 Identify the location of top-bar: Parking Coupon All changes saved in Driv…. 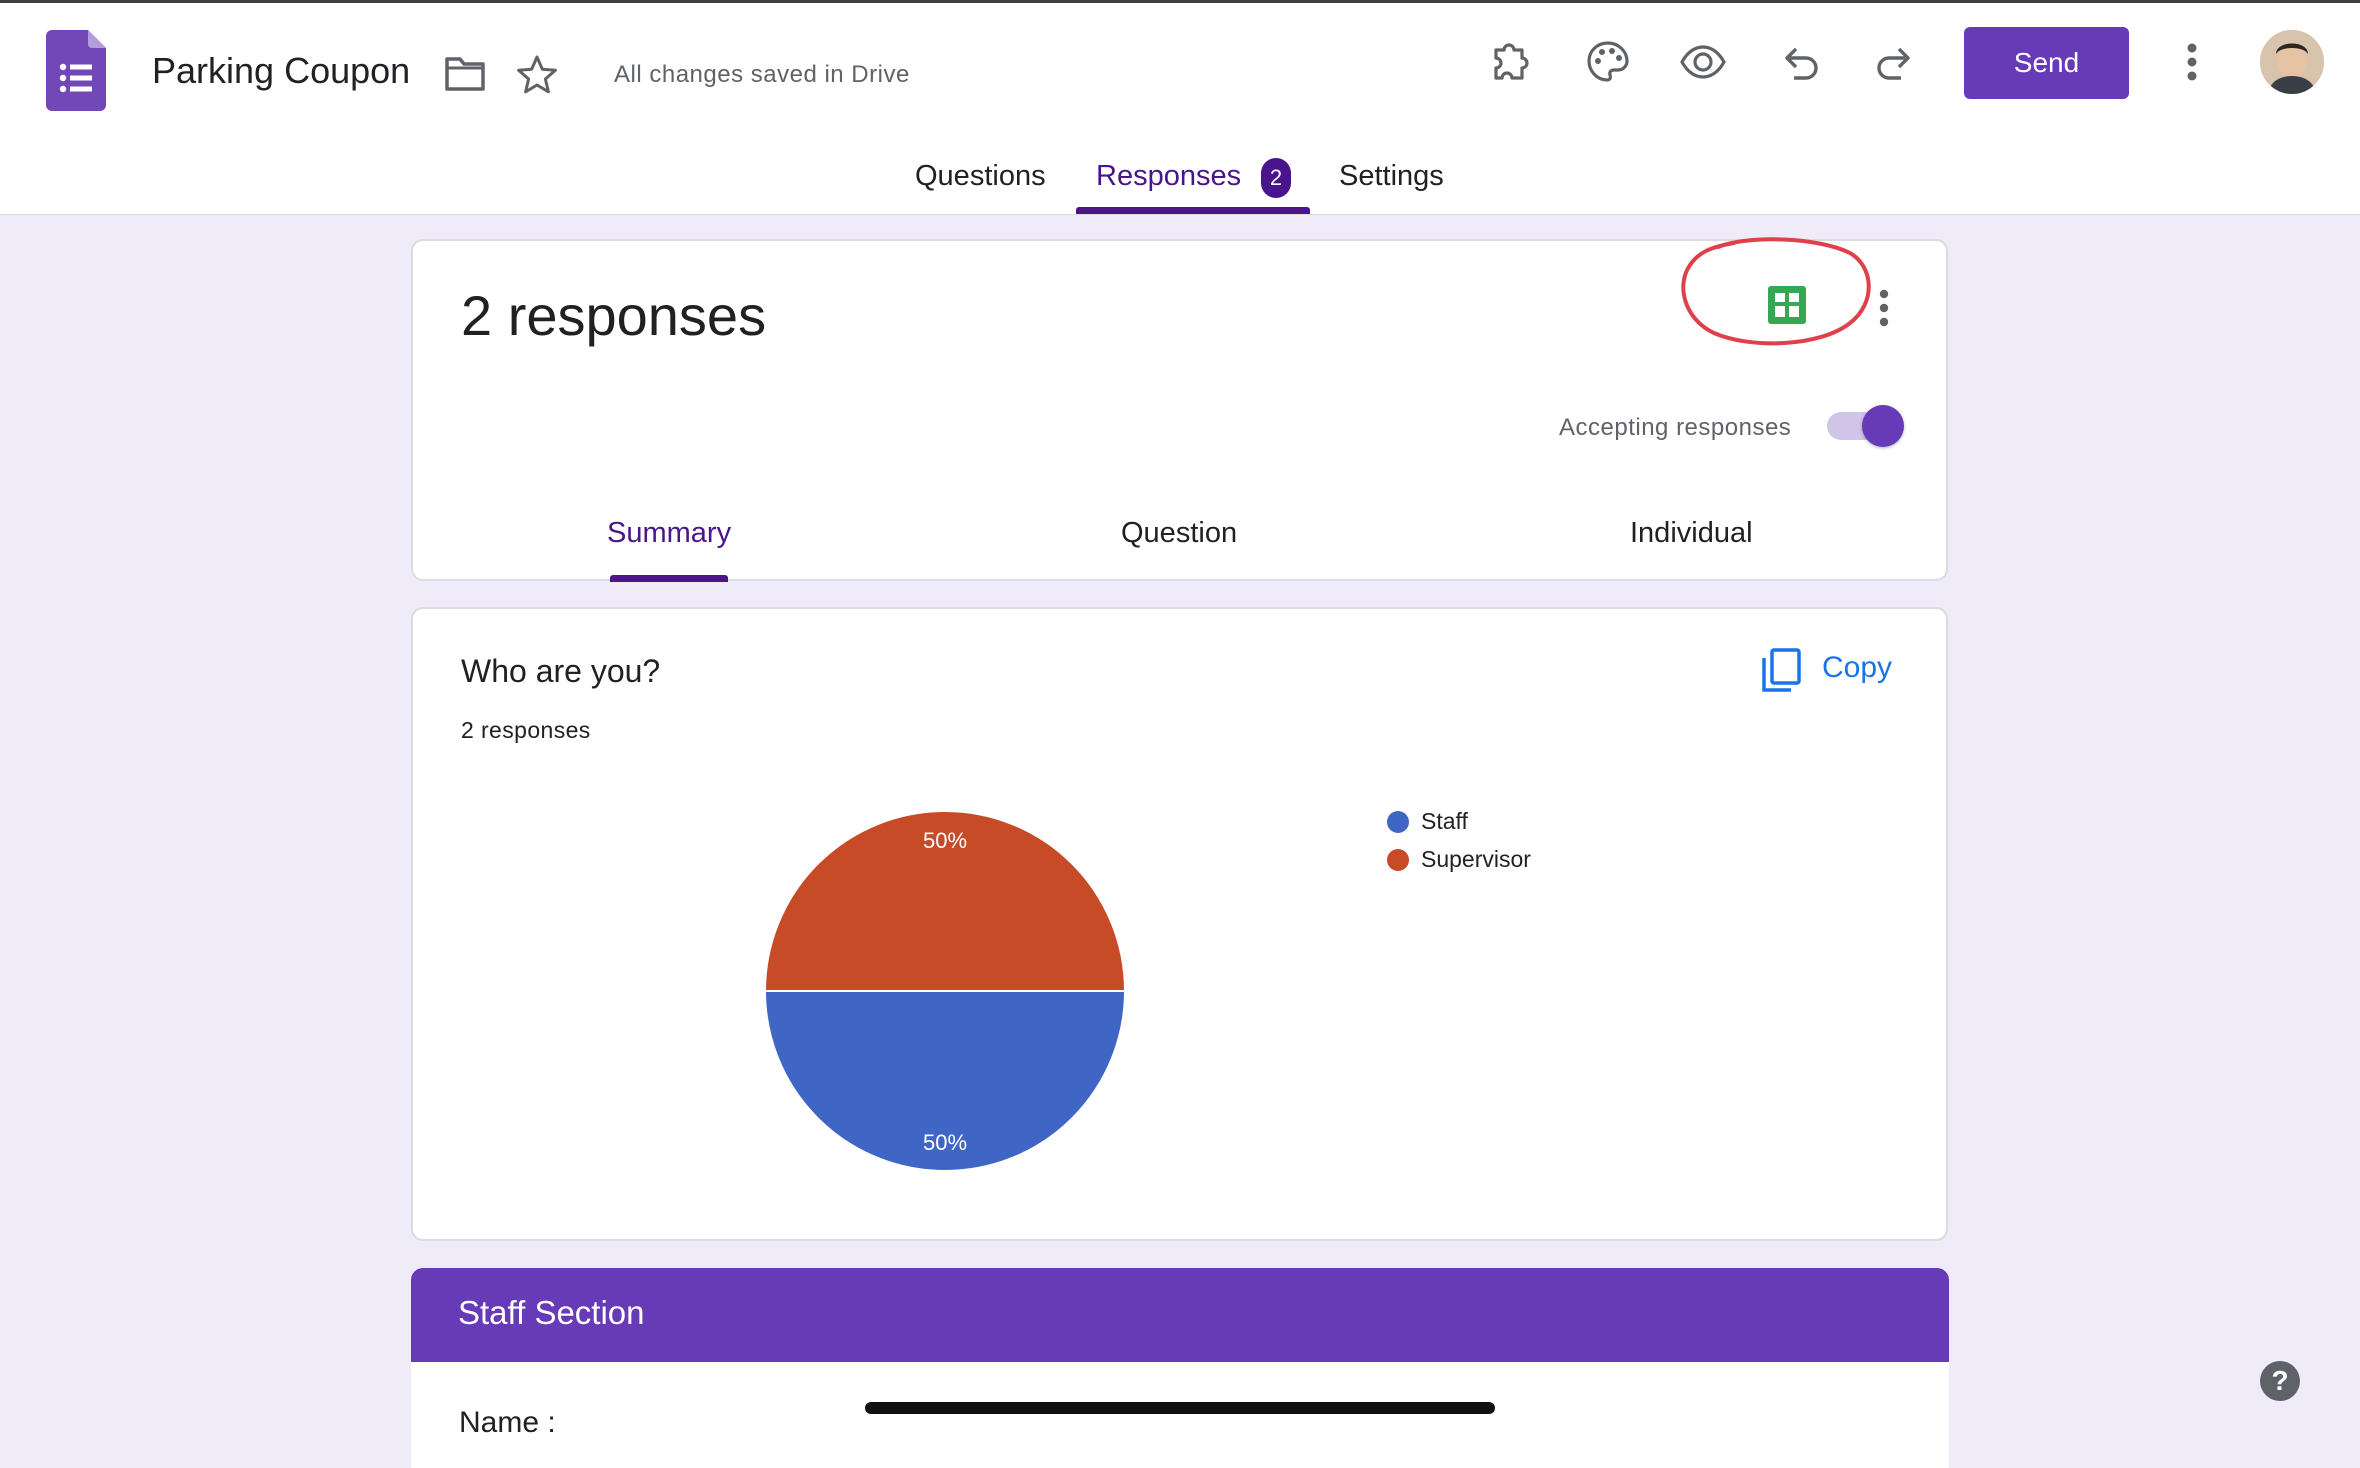
(1180, 107).